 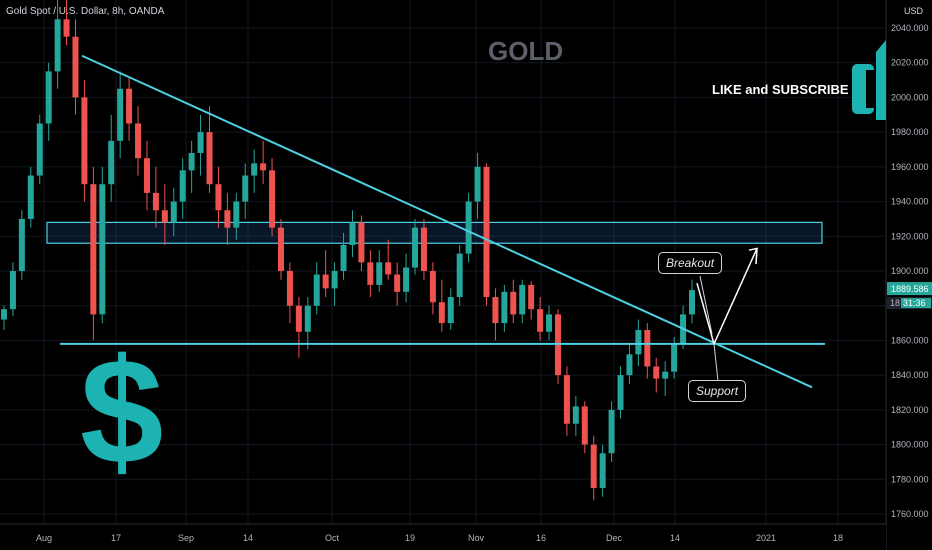 What do you see at coordinates (675, 538) in the screenshot?
I see `time-tick-label: 14` at bounding box center [675, 538].